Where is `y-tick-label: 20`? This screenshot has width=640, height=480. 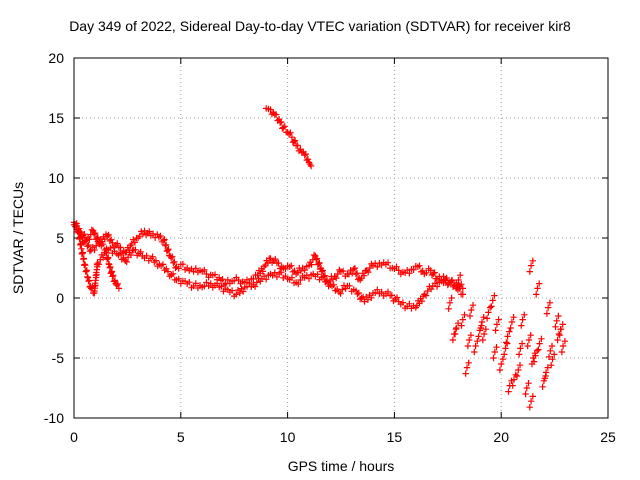 y-tick-label: 20 is located at coordinates (56, 58).